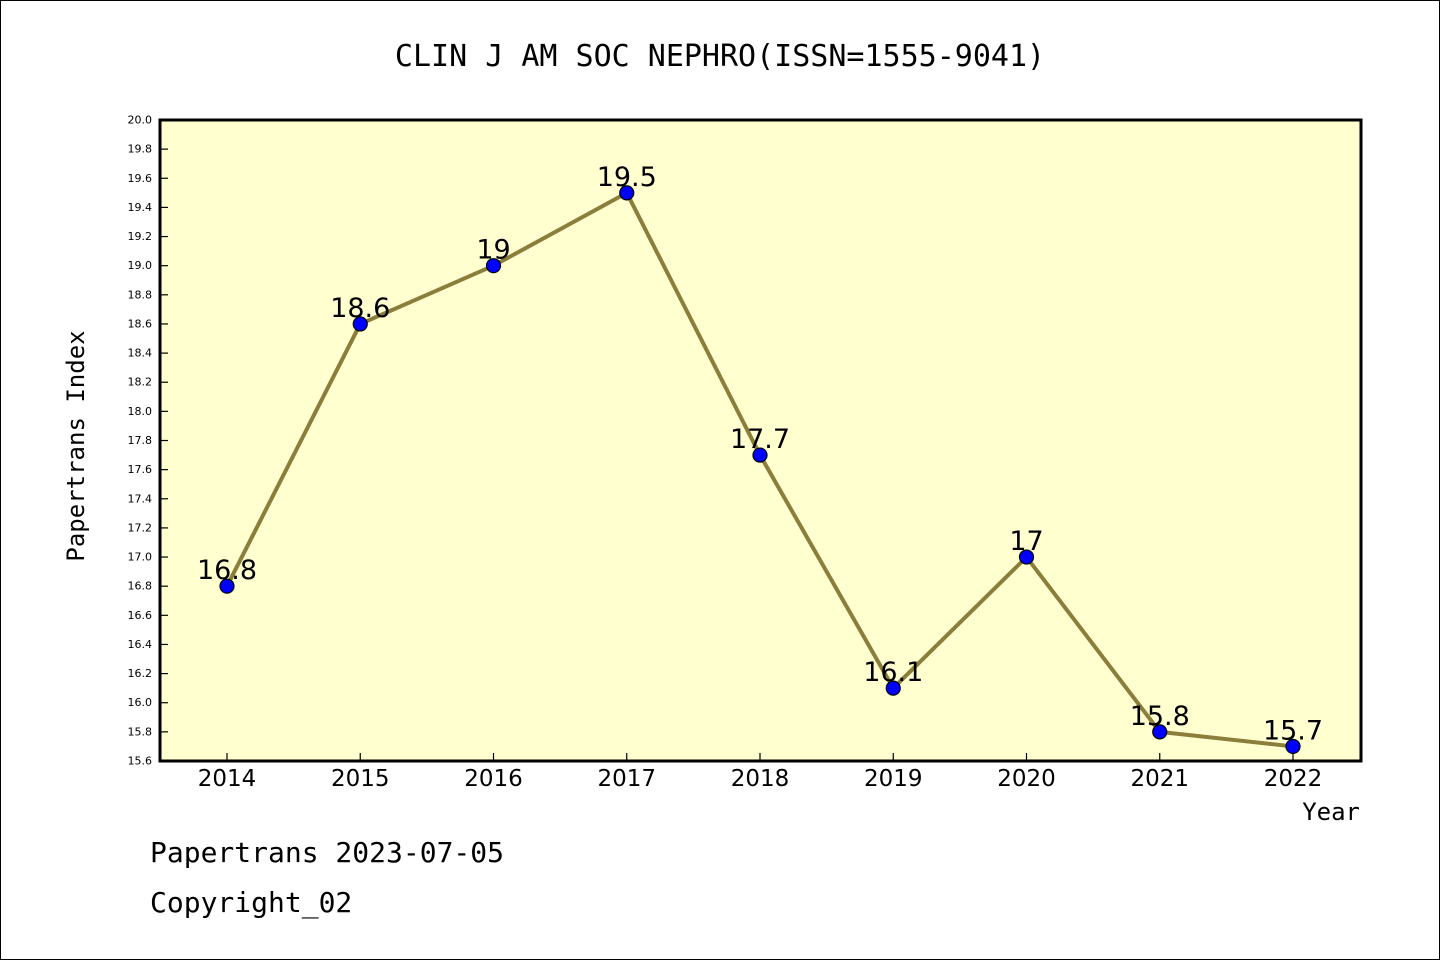 The image size is (1440, 960). I want to click on y-tick-label: 19.2, so click(140, 236).